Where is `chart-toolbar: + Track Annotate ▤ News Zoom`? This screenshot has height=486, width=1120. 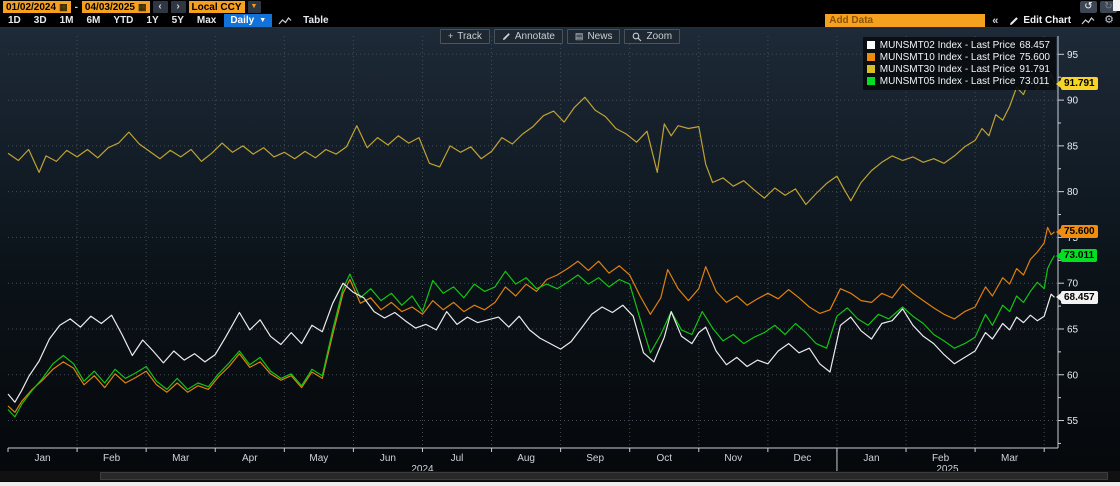 chart-toolbar: + Track Annotate ▤ News Zoom is located at coordinates (560, 36).